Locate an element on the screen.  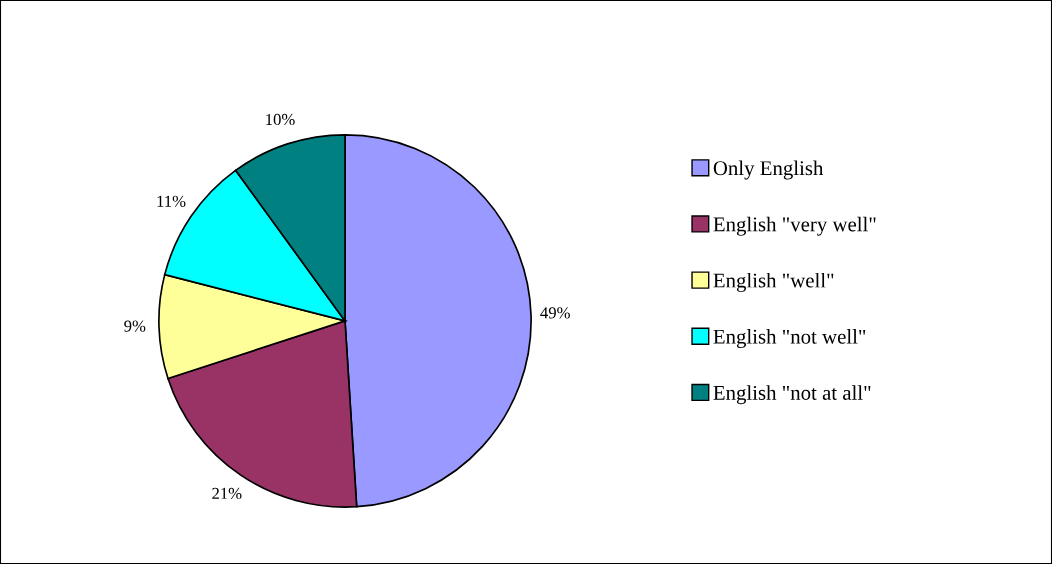
legend-label: English "not well" is located at coordinates (789, 339).